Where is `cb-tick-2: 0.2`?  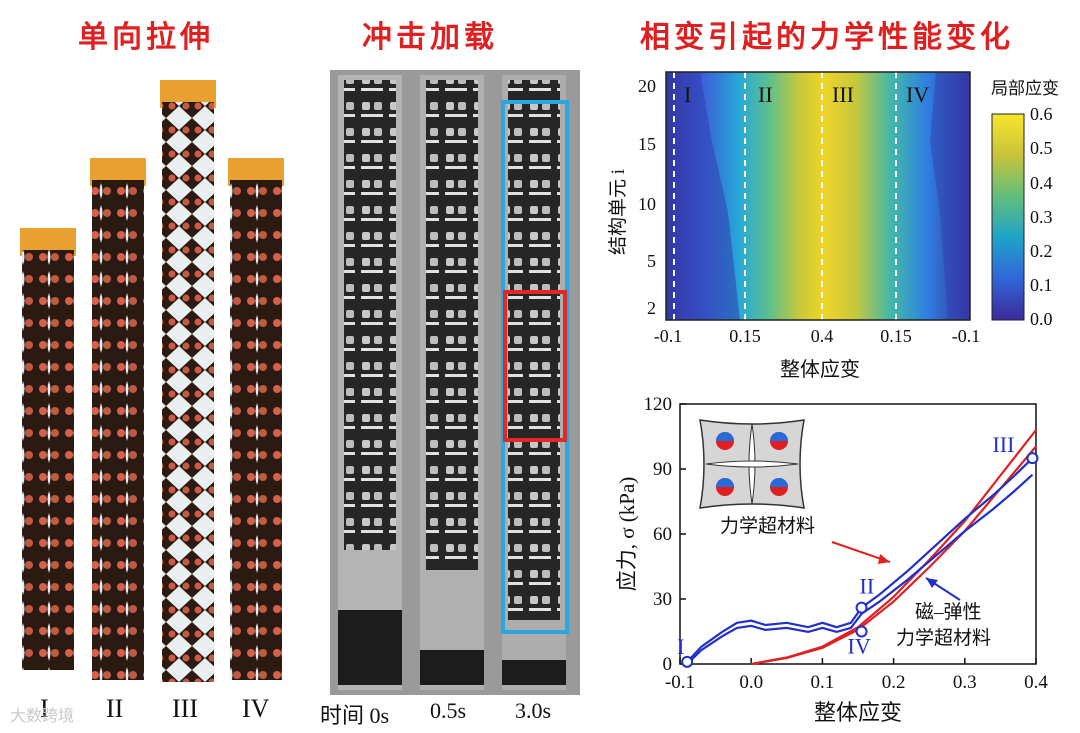 cb-tick-2: 0.2 is located at coordinates (1041, 251).